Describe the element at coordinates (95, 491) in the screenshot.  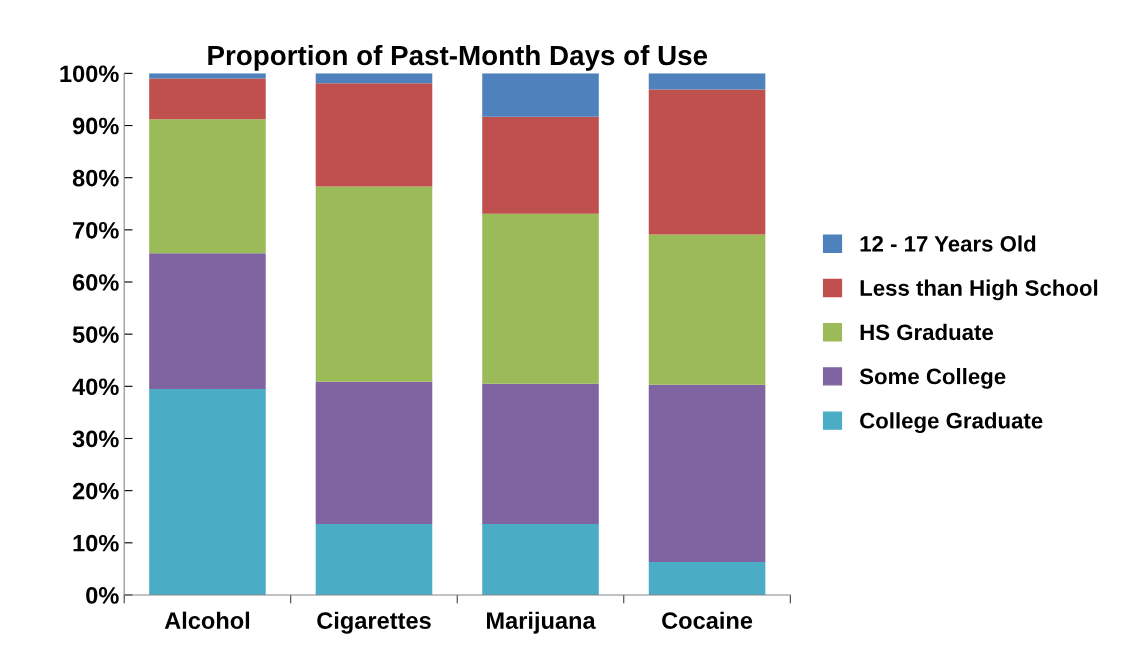
I see `y-tick-label: 20%` at that location.